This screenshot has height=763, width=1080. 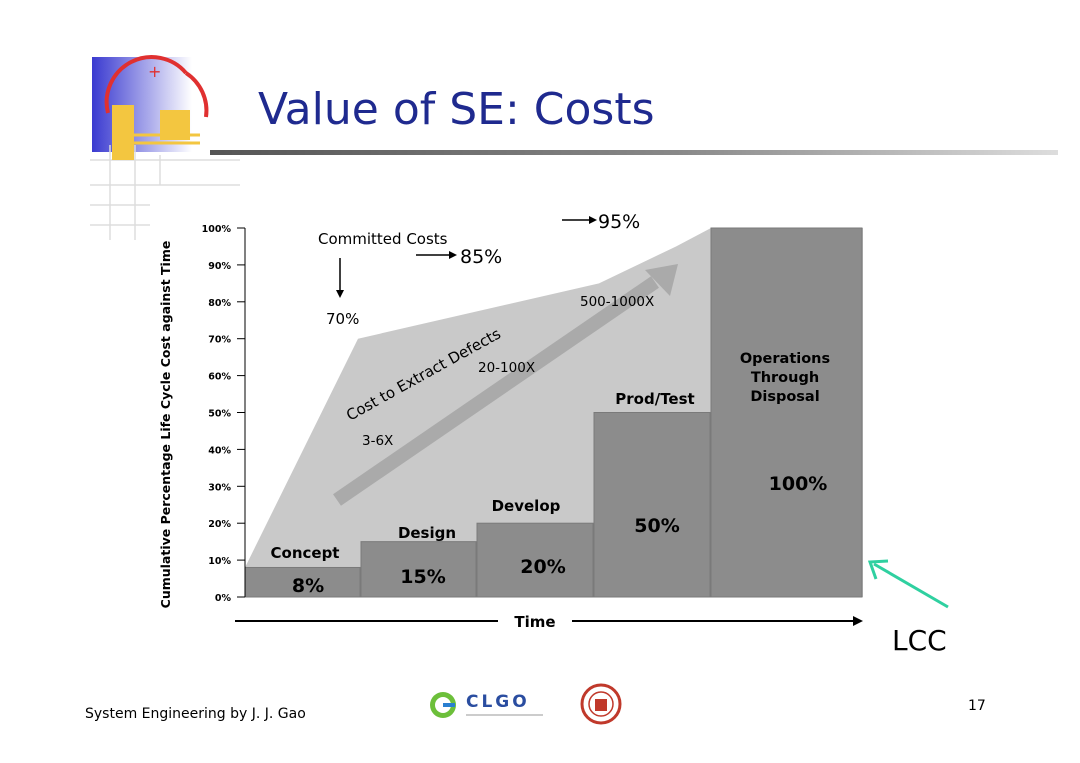 I want to click on multiplier-label-1: 20-100X, so click(x=506, y=368).